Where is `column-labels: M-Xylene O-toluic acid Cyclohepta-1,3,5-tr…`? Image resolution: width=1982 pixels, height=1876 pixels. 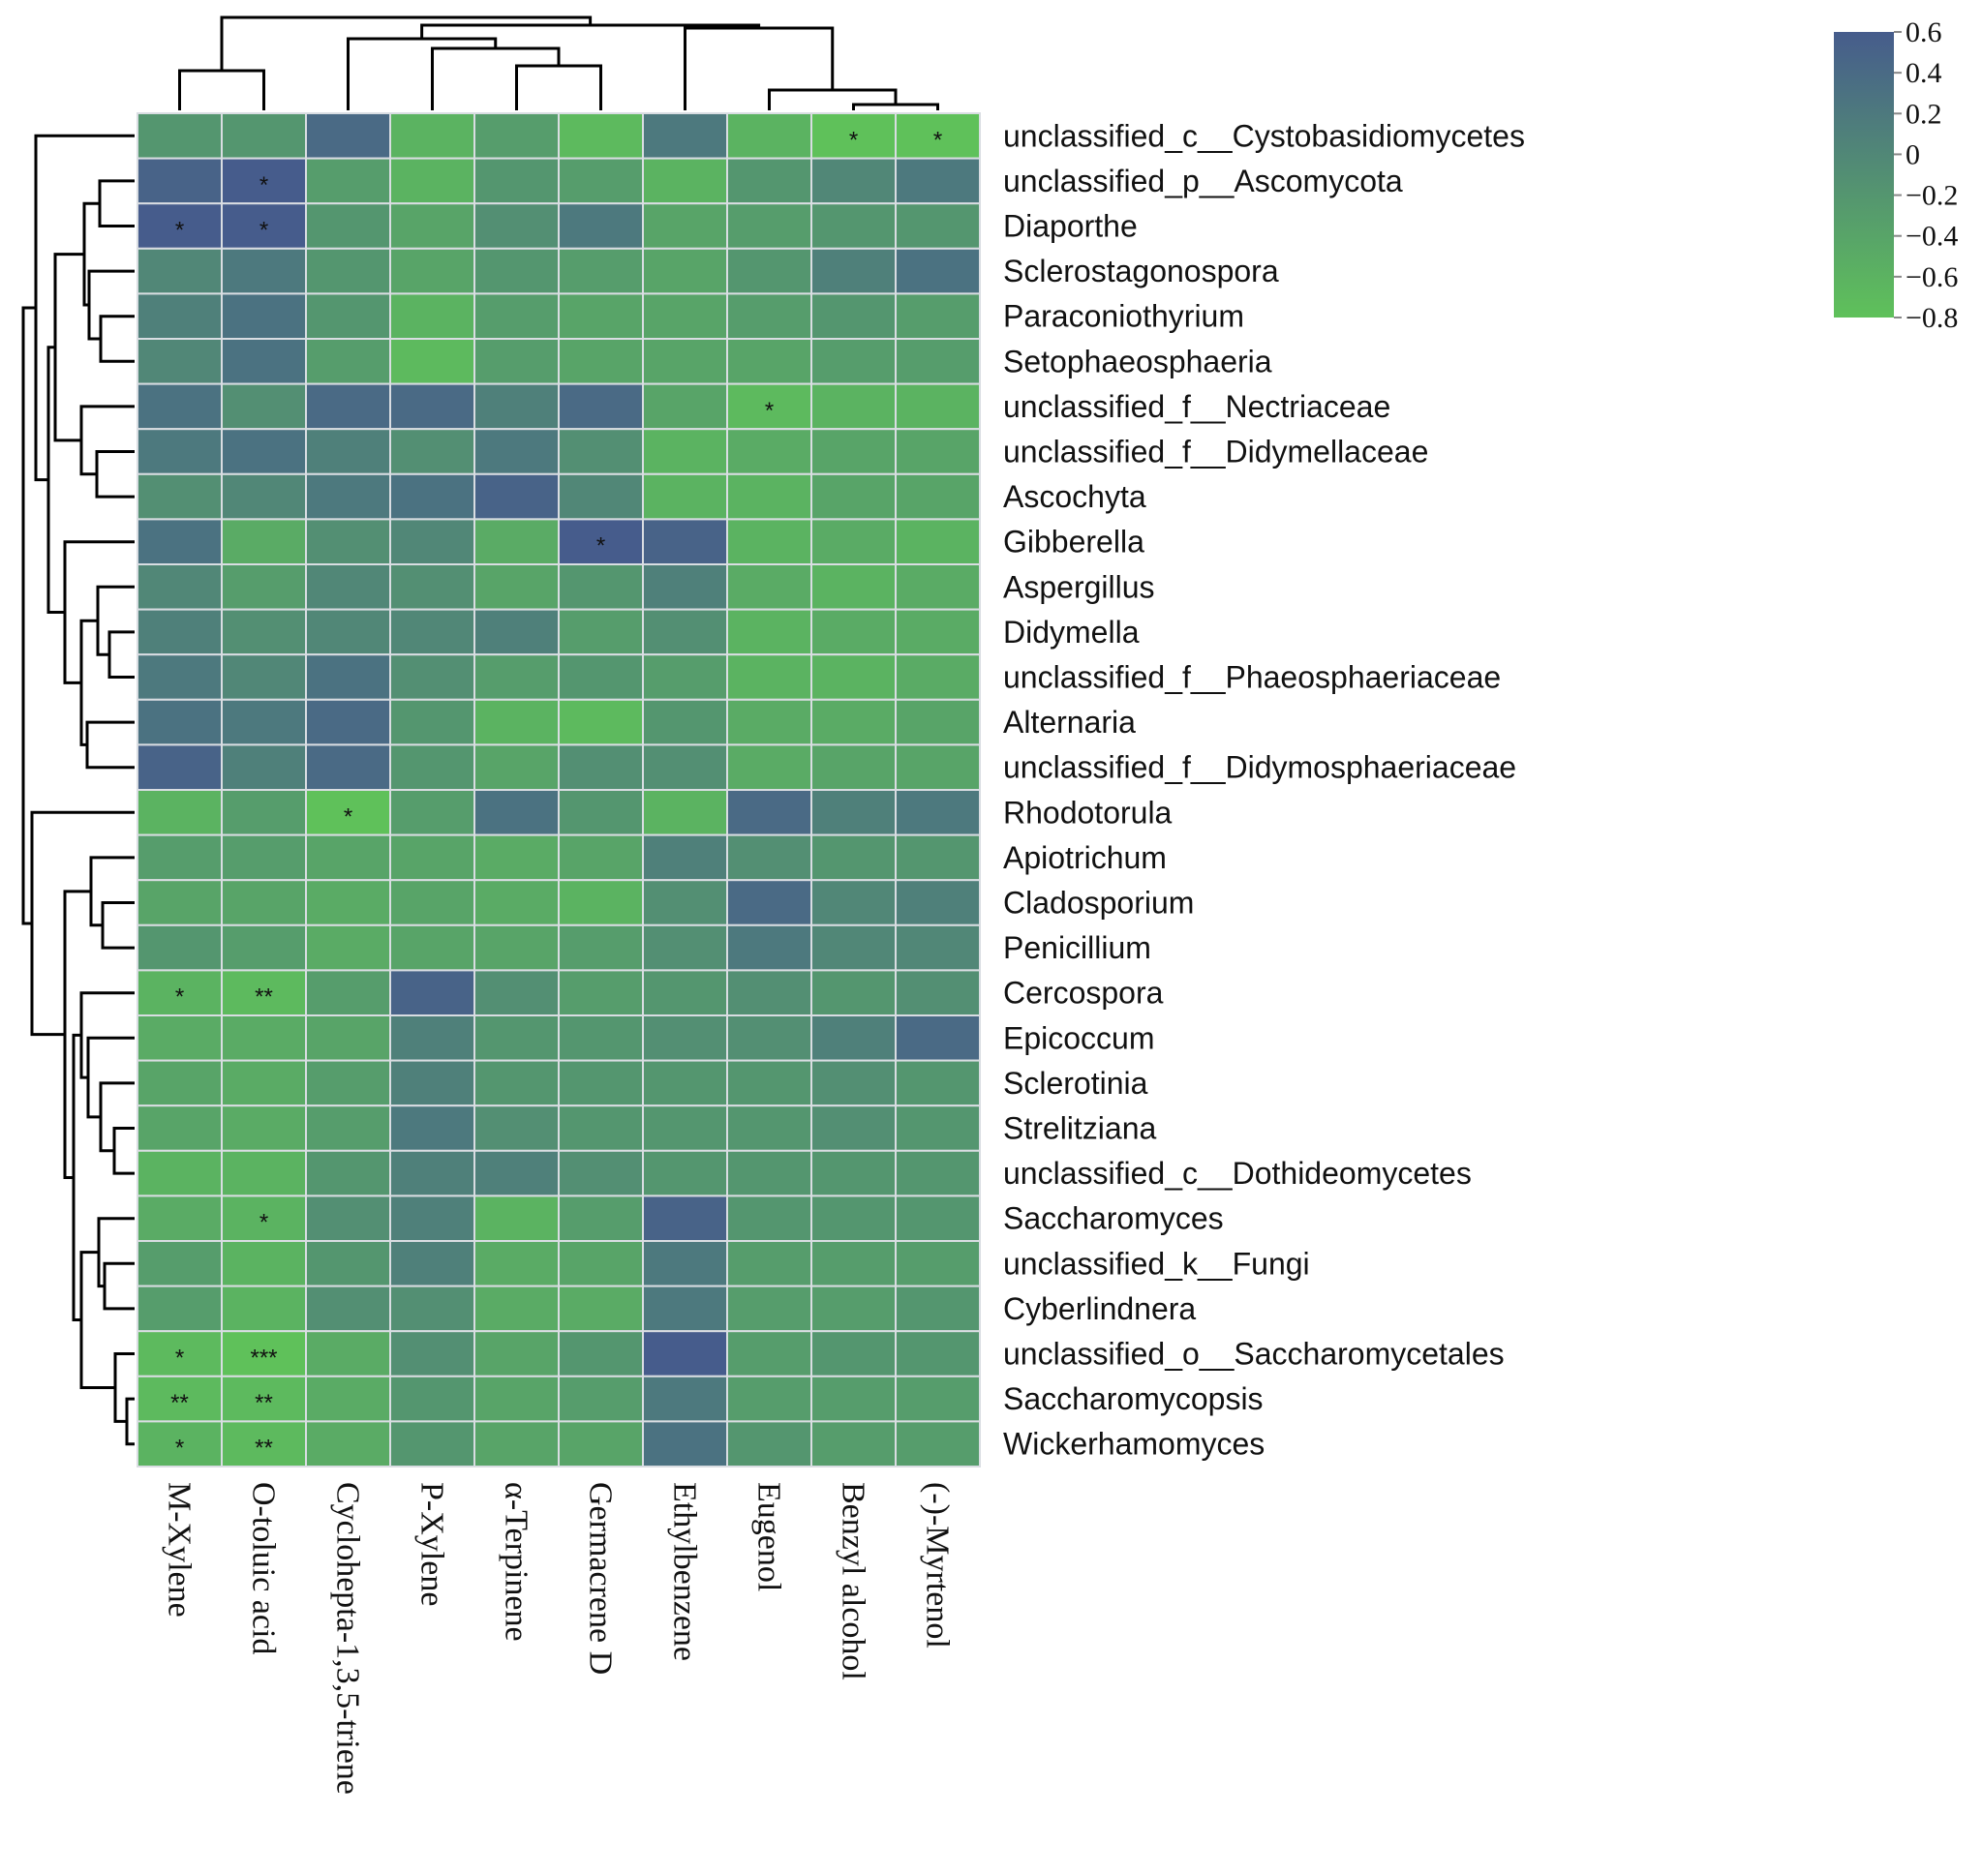
column-labels: M-Xylene O-toluic acid Cyclohepta-1,3,5-tr… is located at coordinates (559, 1638).